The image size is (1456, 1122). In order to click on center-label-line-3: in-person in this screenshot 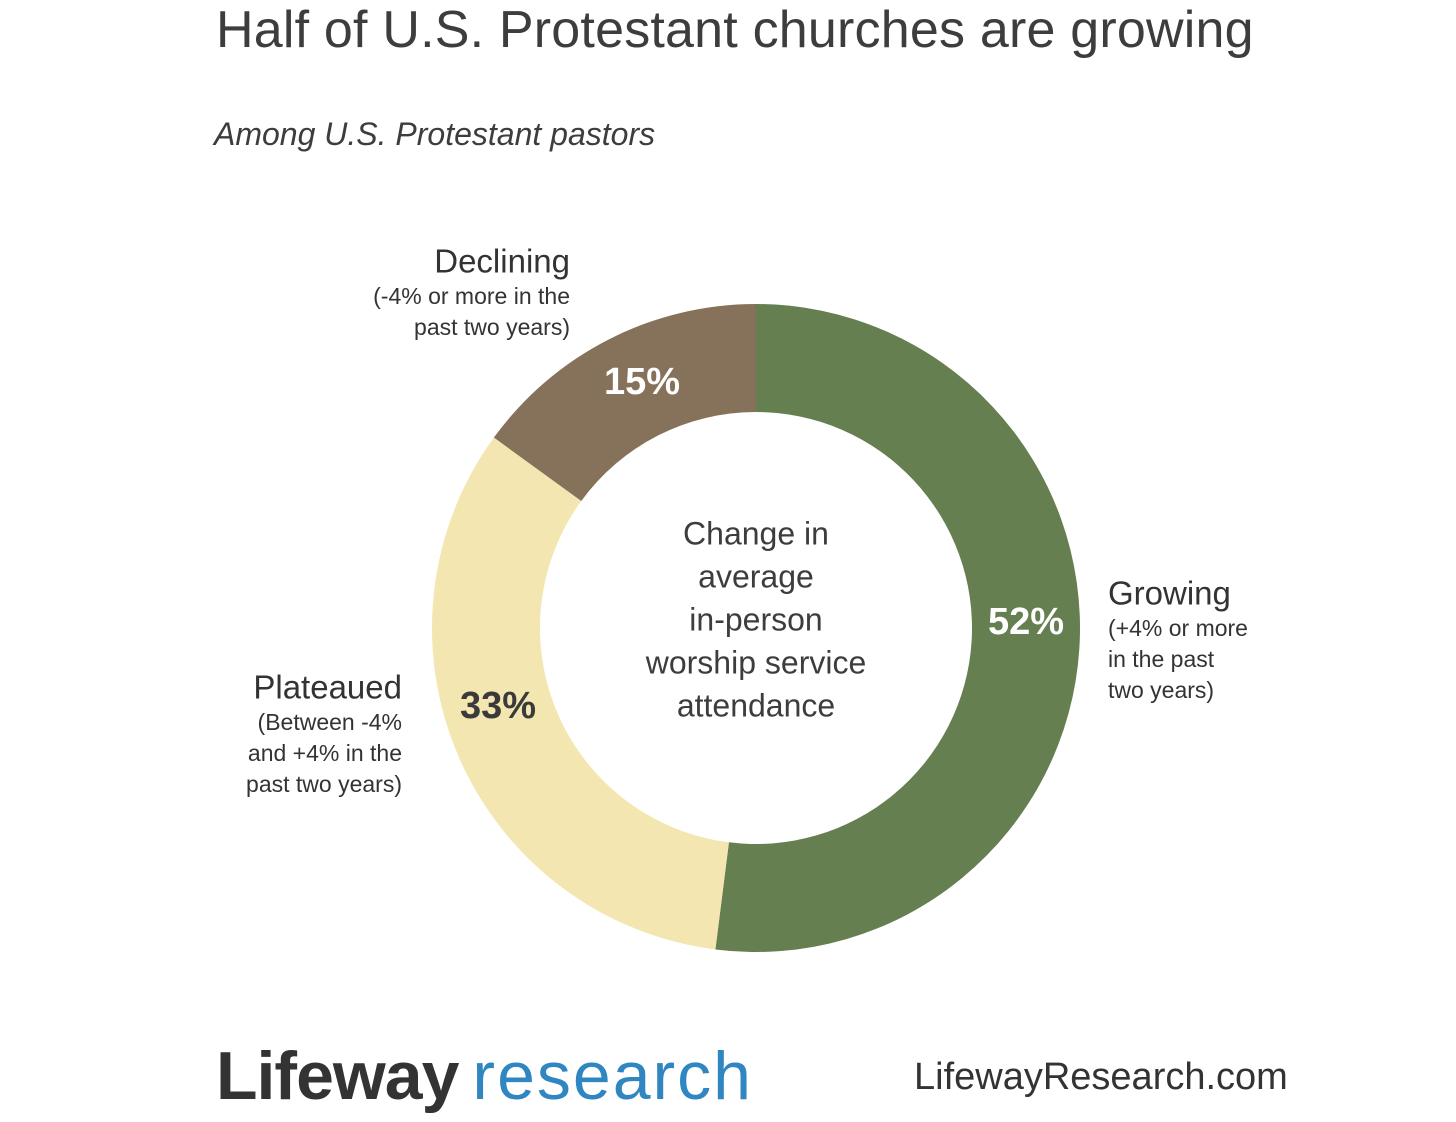, I will do `click(755, 619)`.